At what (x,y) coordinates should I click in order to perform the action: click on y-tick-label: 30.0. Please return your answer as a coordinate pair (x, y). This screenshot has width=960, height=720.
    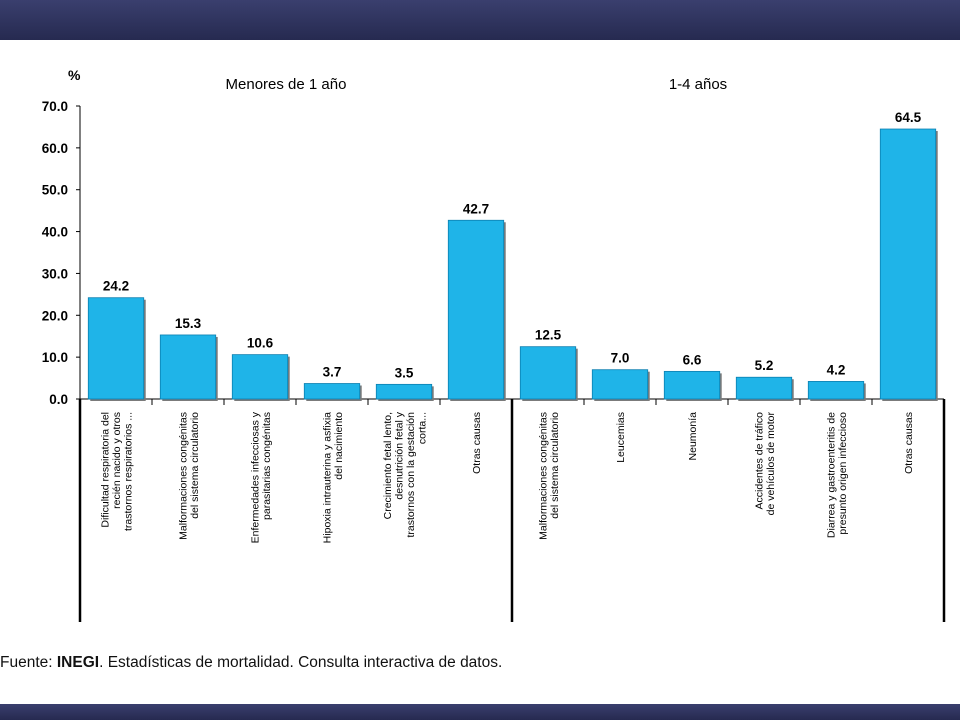
    Looking at the image, I should click on (55, 273).